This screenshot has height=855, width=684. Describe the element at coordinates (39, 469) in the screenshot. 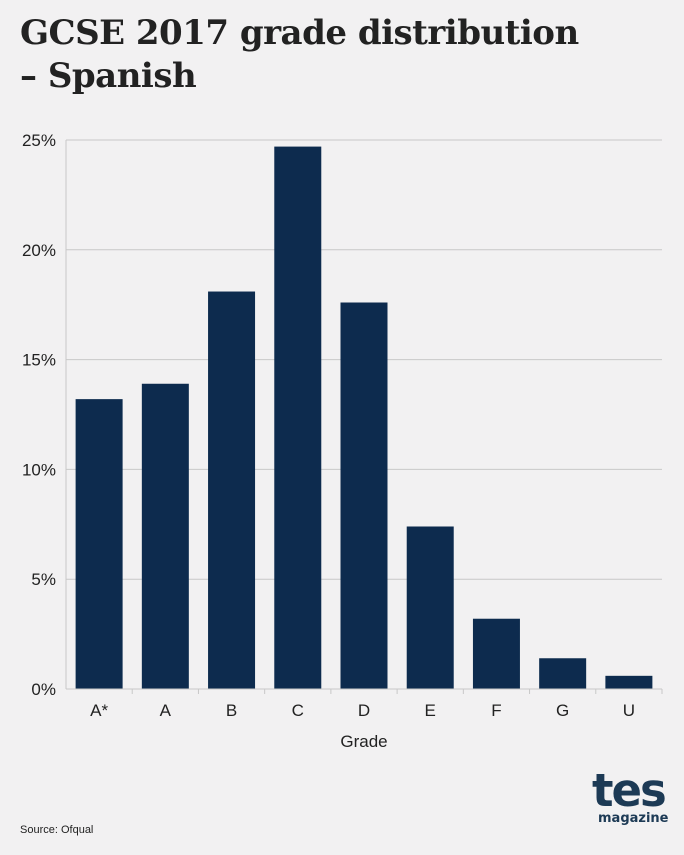

I see `y-tick-label: 10%` at that location.